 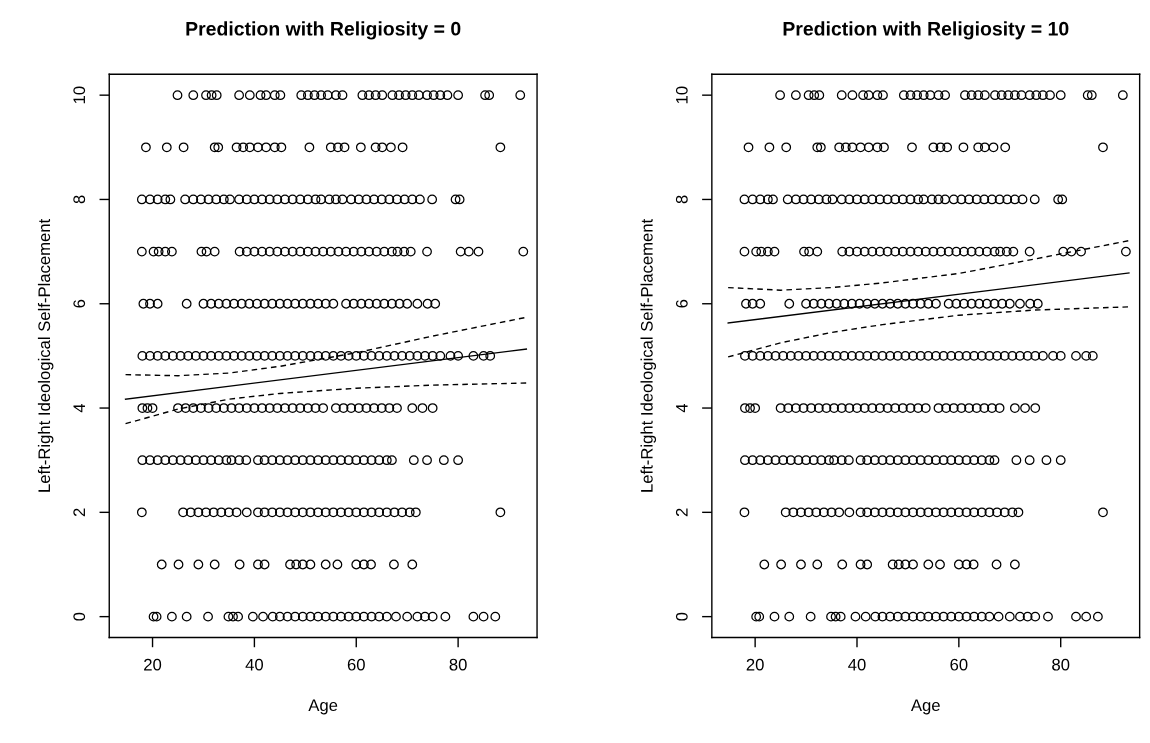 I want to click on chart-title: Prediction with Religiosity = 10, so click(x=926, y=30).